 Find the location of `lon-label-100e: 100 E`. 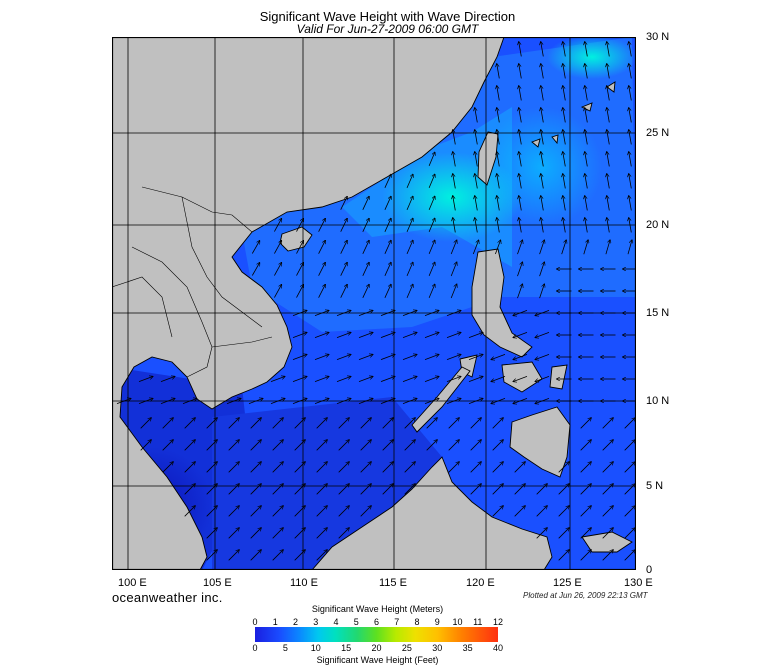

lon-label-100e: 100 E is located at coordinates (132, 583).